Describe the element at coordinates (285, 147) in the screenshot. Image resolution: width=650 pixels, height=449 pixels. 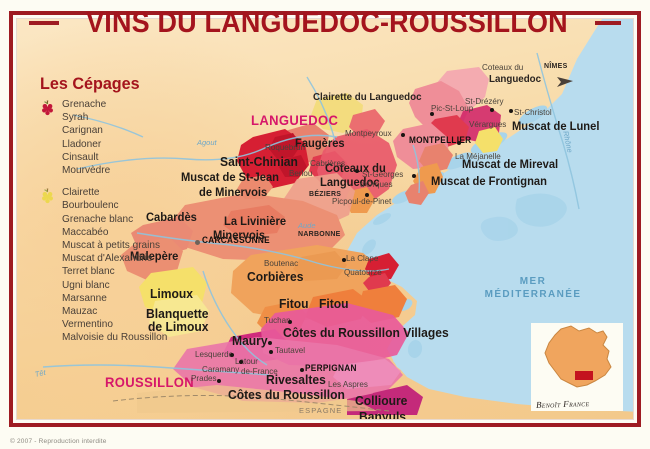
I see `appellation-roquebrun: Roquebrun` at that location.